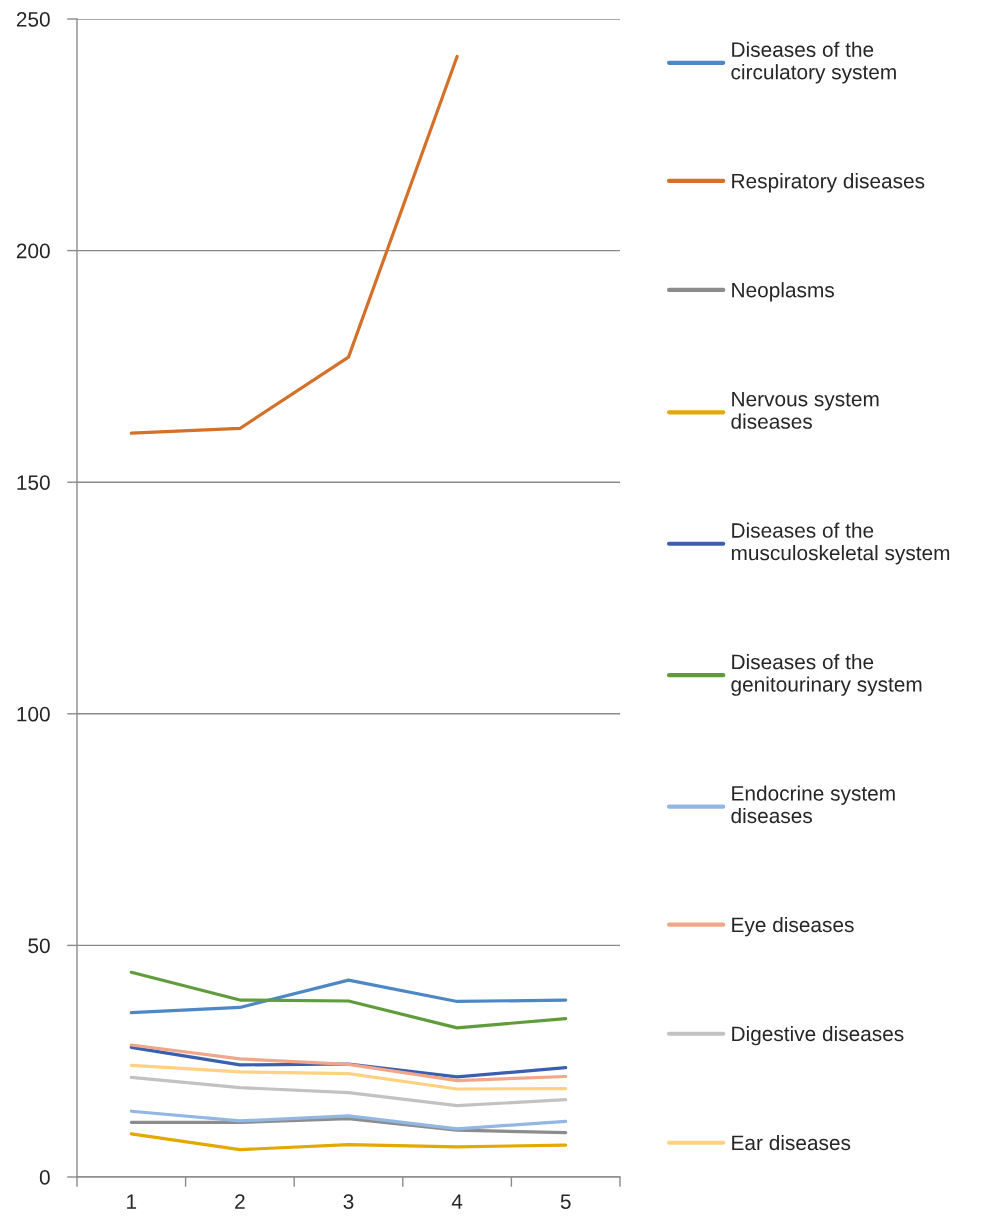 This screenshot has width=985, height=1222. Describe the element at coordinates (132, 1201) in the screenshot. I see `x-tick-label: 1` at that location.